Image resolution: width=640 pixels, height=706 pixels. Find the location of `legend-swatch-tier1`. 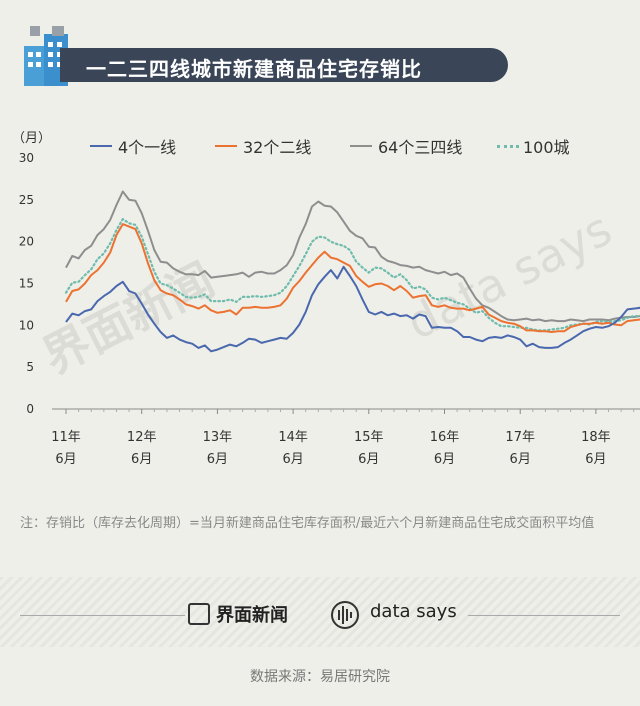

legend-swatch-tier1 is located at coordinates (101, 146).